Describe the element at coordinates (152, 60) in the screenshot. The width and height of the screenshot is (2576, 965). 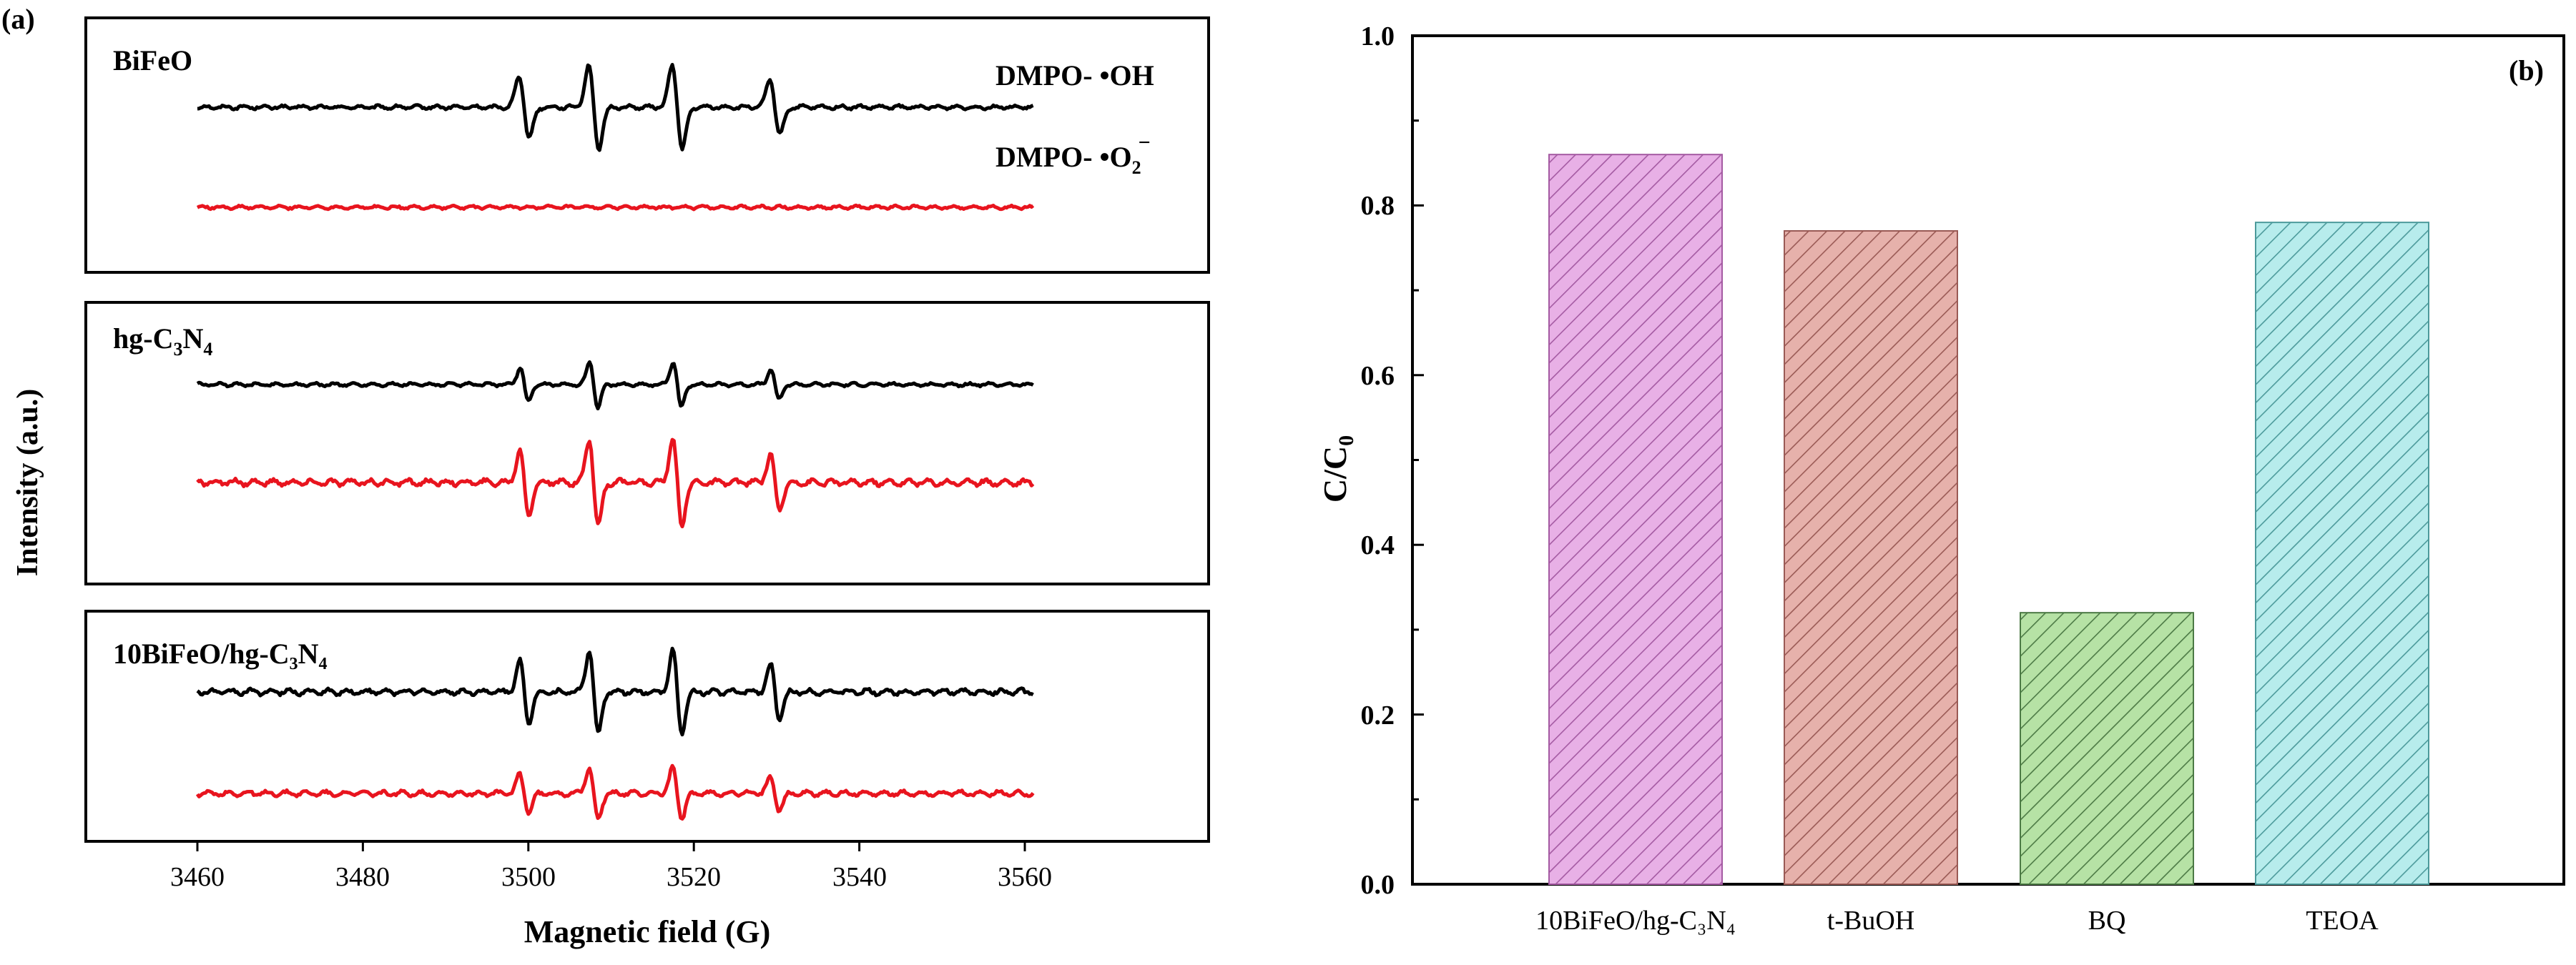
I see `panel-label-bifeo: BiFeO` at that location.